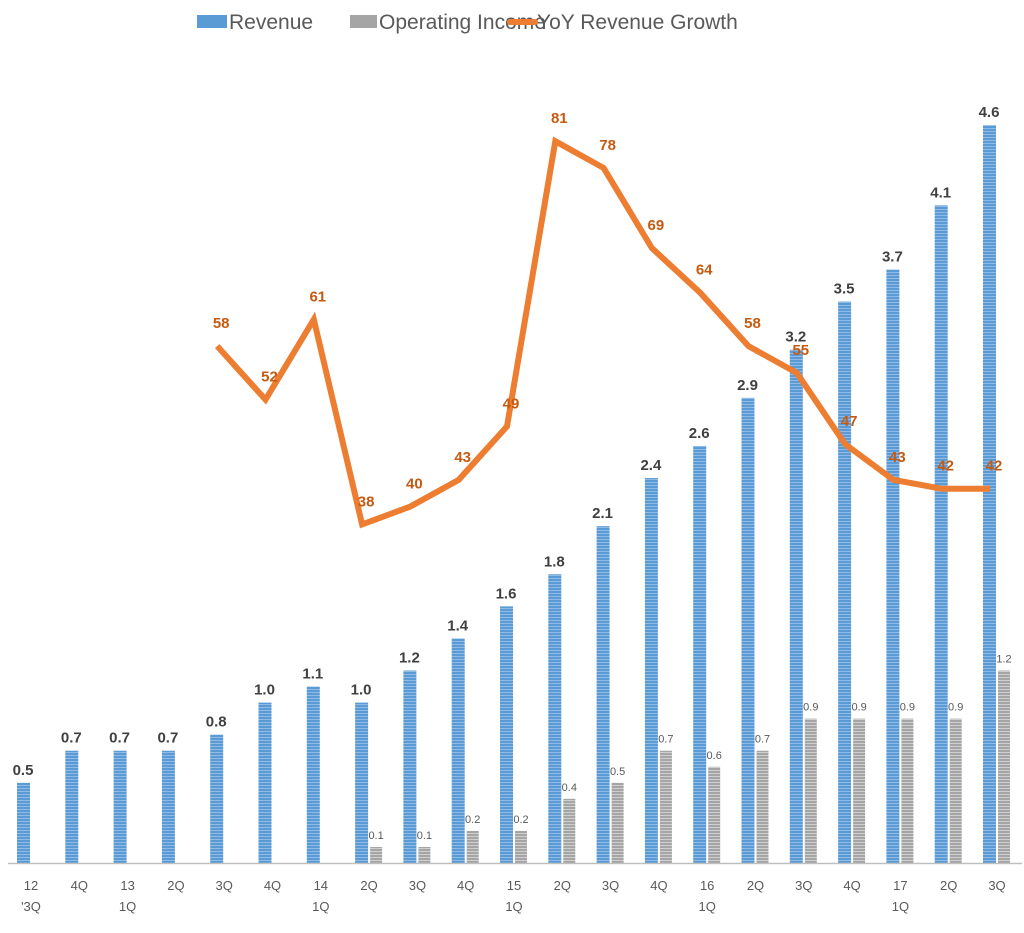  Describe the element at coordinates (795, 337) in the screenshot. I see `revenue-data-label: 3.2` at that location.